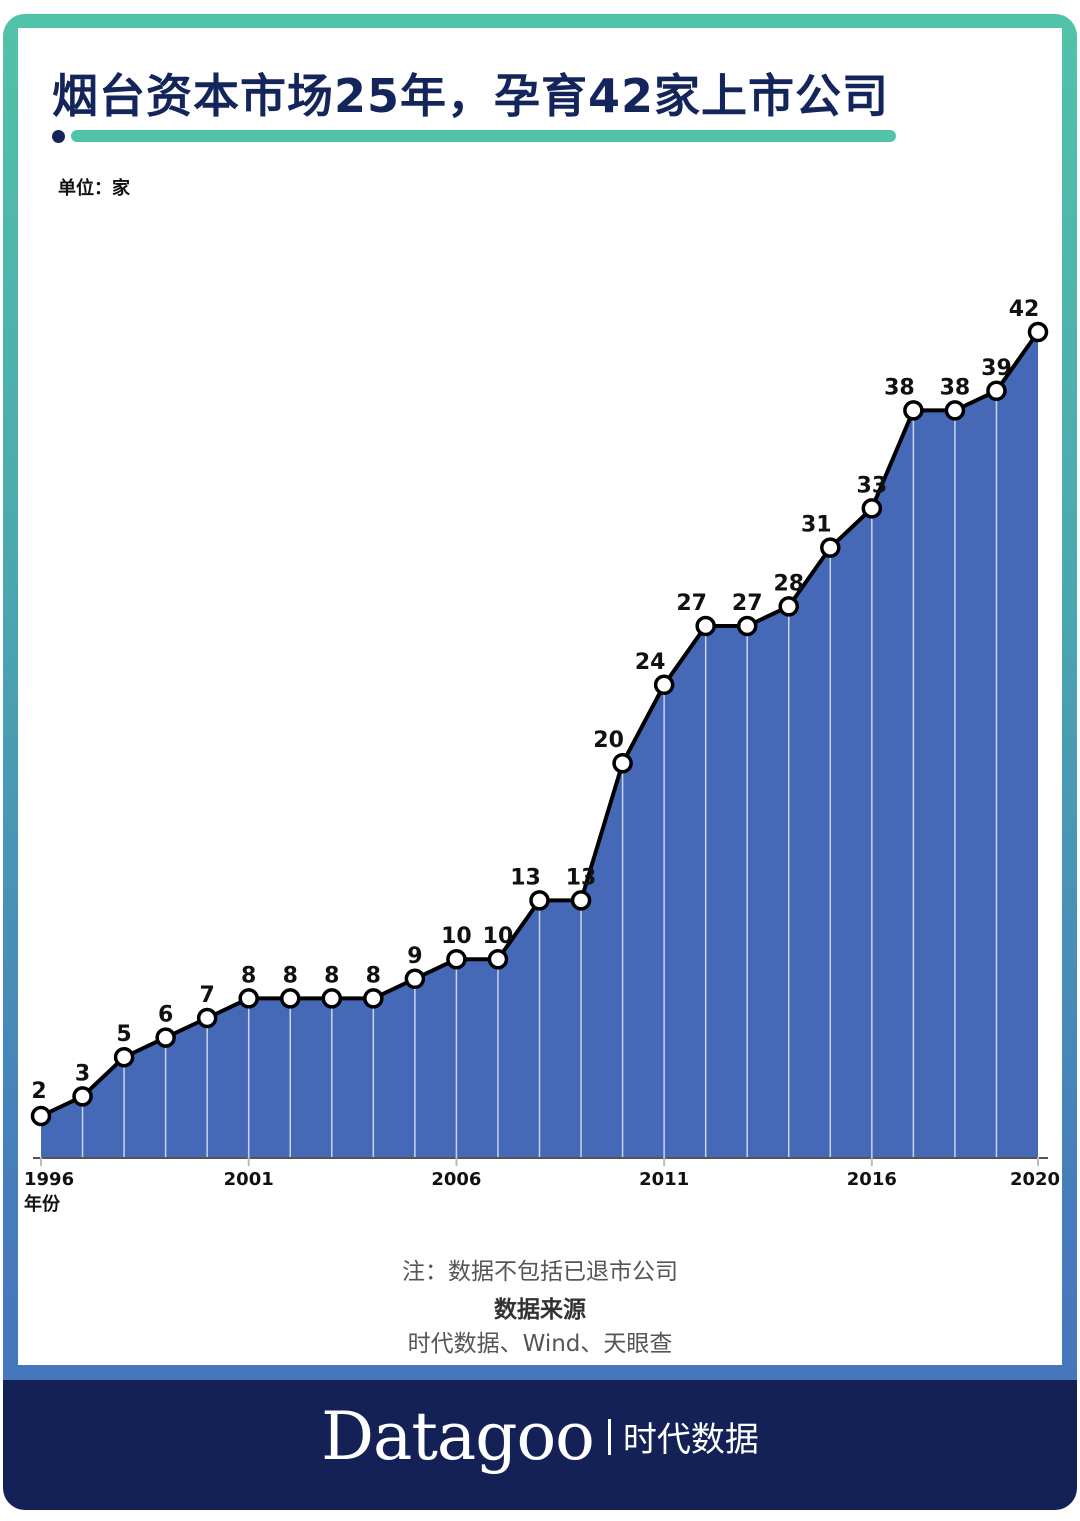  I want to click on source-text: 时代数据、Wind、天眼查, so click(540, 1344).